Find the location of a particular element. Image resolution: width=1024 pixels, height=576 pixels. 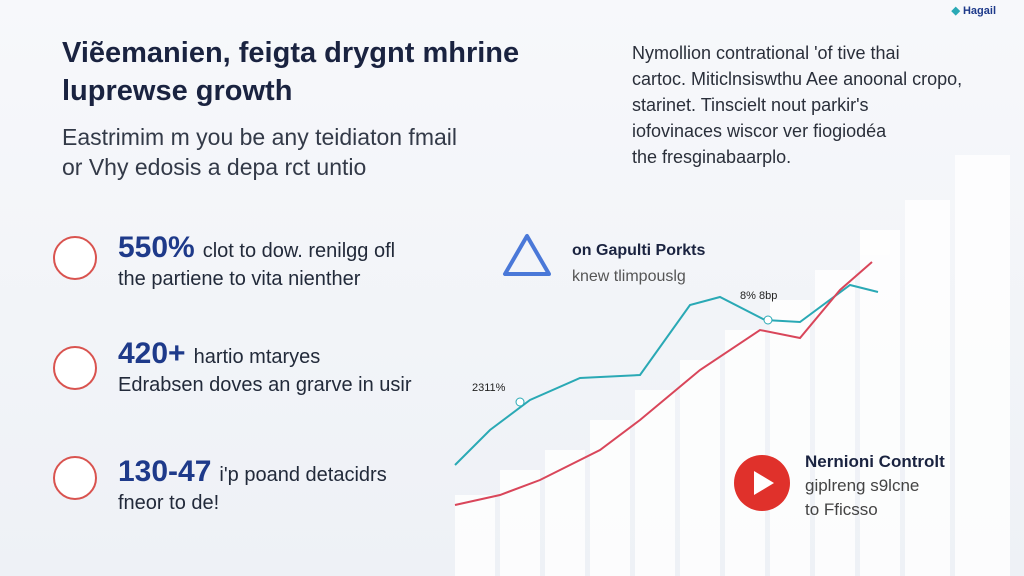

stat-figure: 130-47 is located at coordinates (165, 471).